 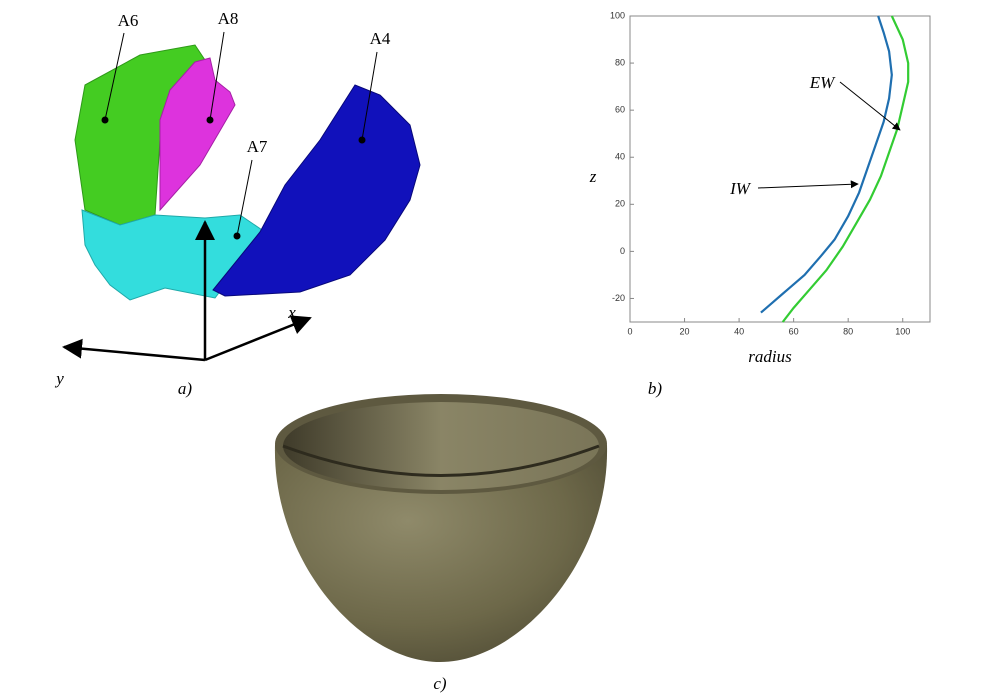 What do you see at coordinates (740, 188) in the screenshot?
I see `series-label: IW` at bounding box center [740, 188].